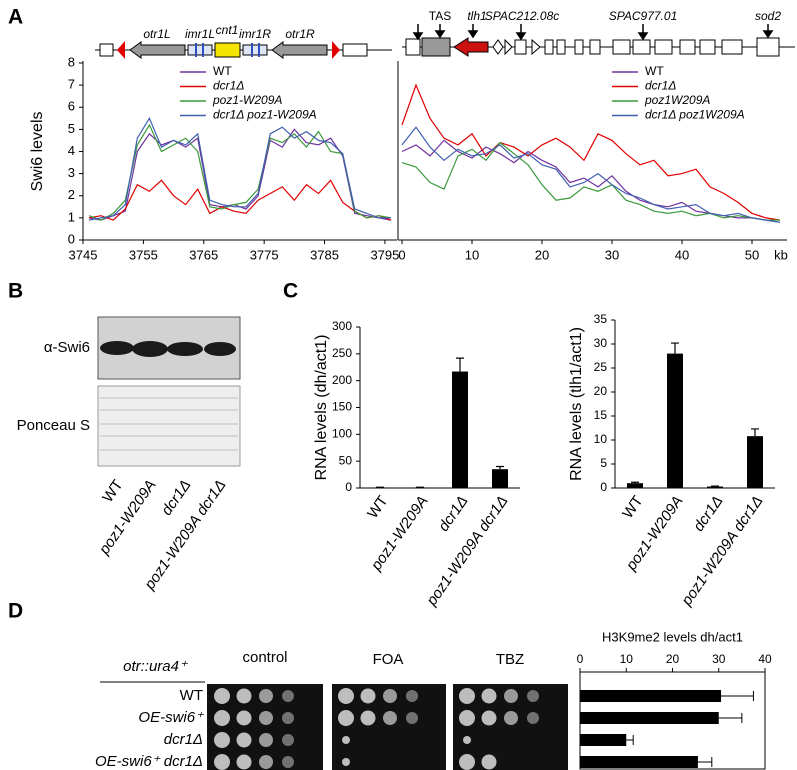  Describe the element at coordinates (708, 514) in the screenshot. I see `x-tick-label: dcr1Δ` at that location.